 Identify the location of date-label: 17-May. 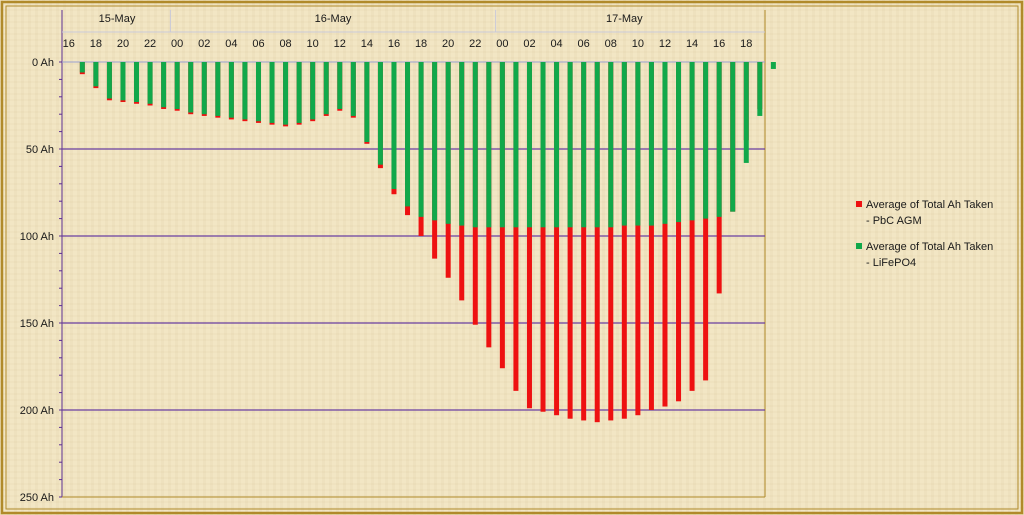
(624, 19).